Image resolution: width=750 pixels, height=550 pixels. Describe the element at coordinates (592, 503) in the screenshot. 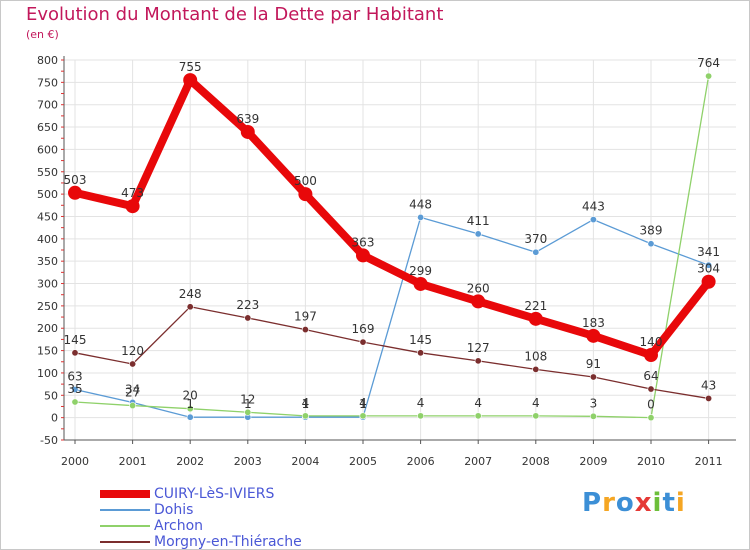

I see `logo-letter: P` at that location.